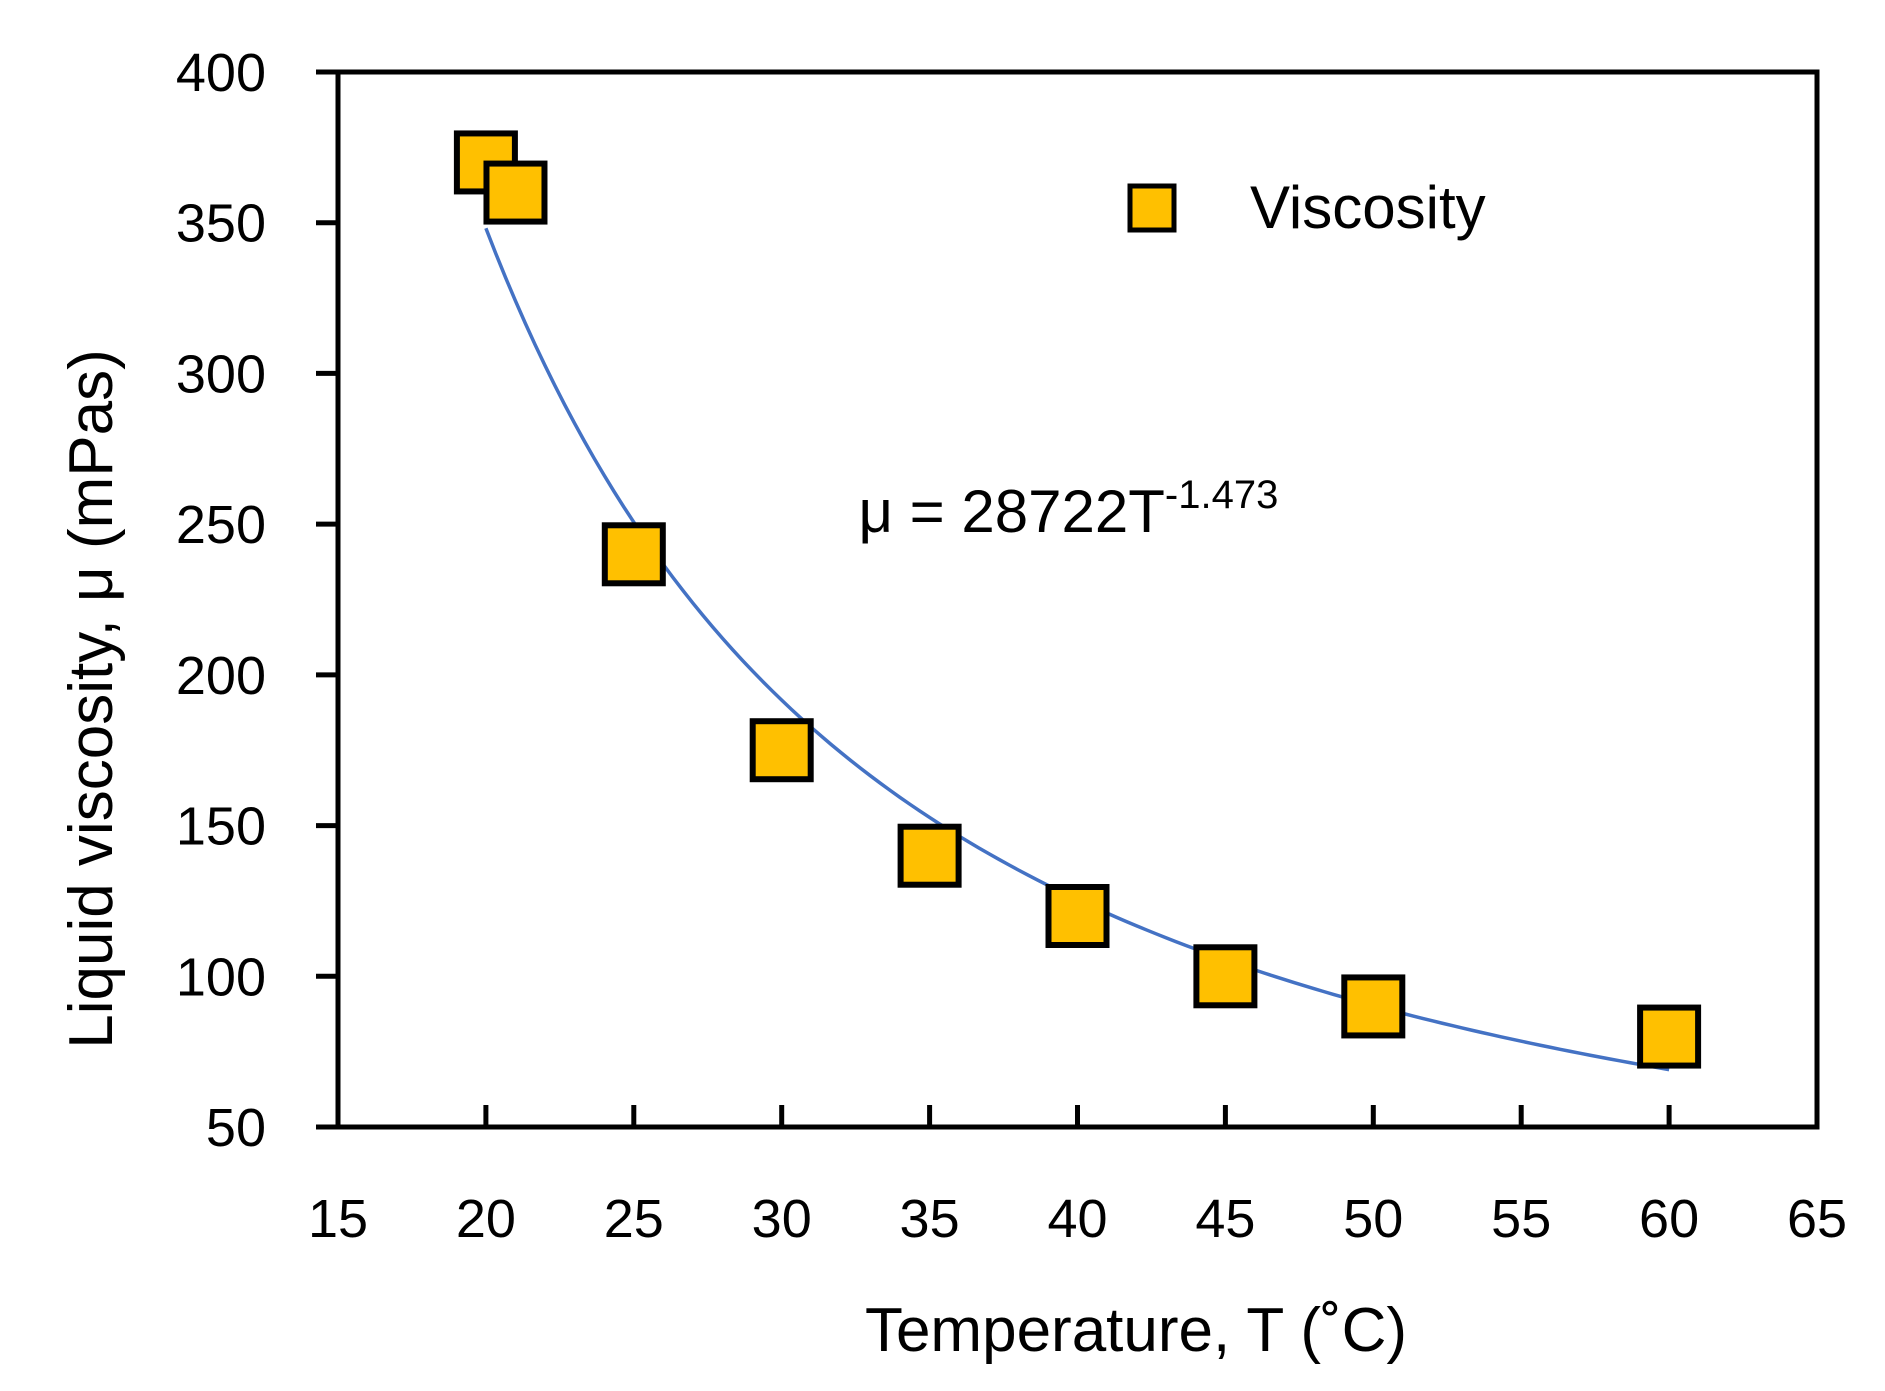  Describe the element at coordinates (782, 1219) in the screenshot. I see `x-tick-label-30: 30` at that location.